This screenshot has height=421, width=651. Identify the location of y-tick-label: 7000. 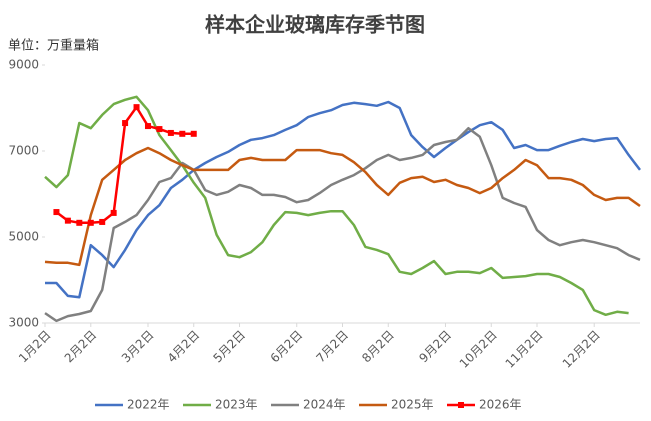
(23, 151).